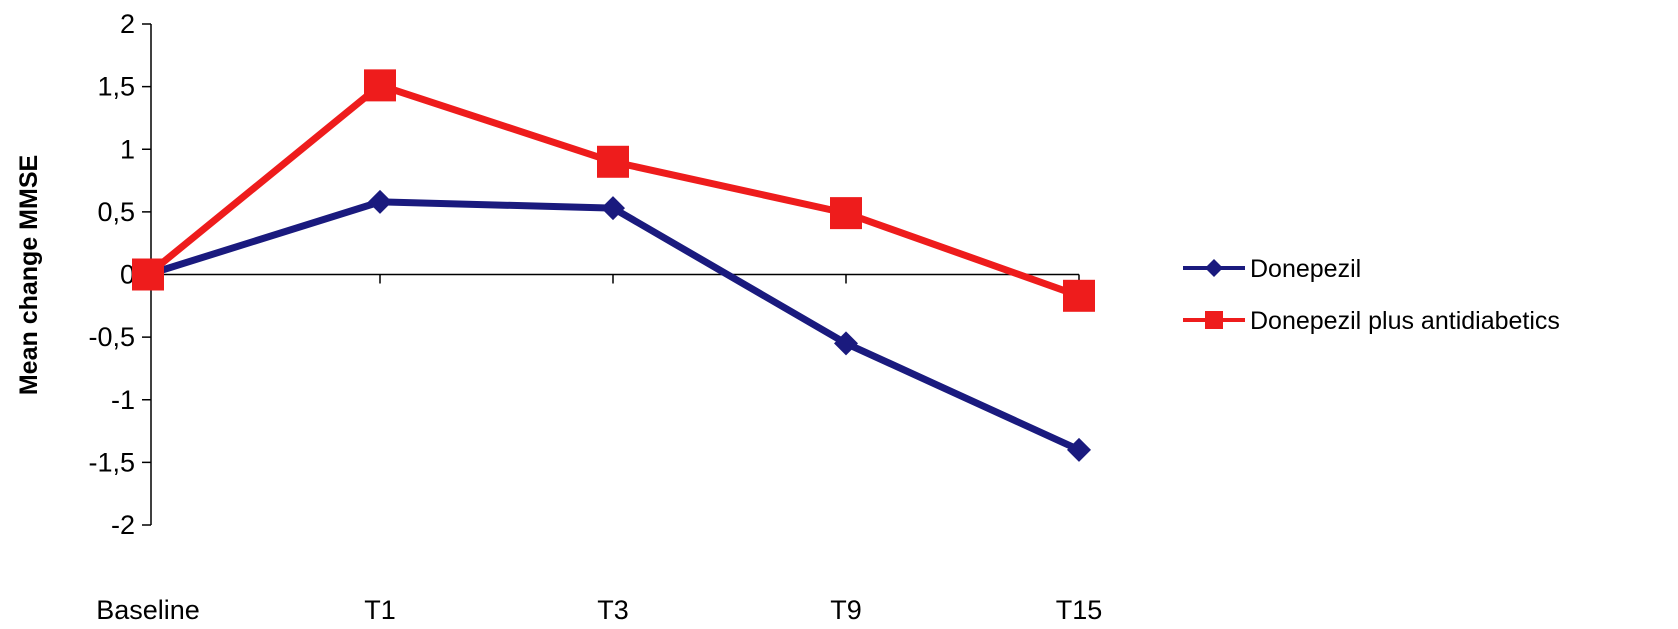 This screenshot has height=629, width=1678. What do you see at coordinates (380, 610) in the screenshot?
I see `x-category-label: T1` at bounding box center [380, 610].